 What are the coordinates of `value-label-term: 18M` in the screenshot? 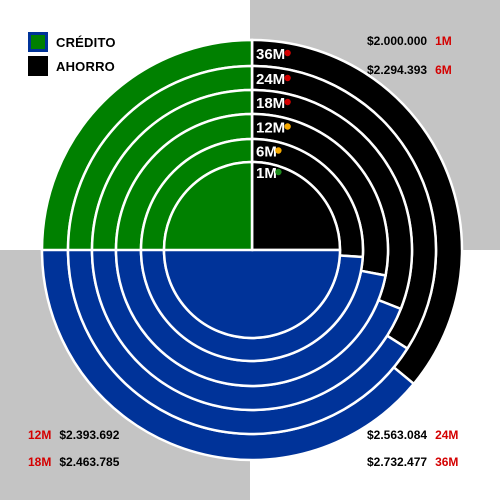 It's located at (40, 462).